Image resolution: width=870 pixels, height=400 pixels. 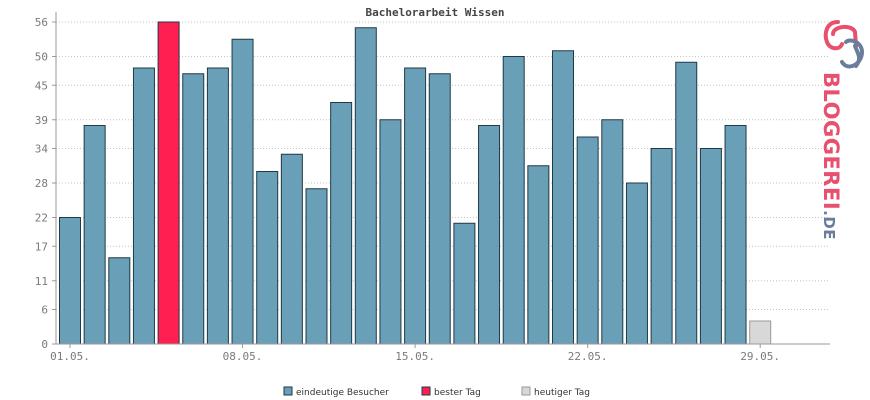 I want to click on y-tick-label: 22, so click(x=41, y=218).